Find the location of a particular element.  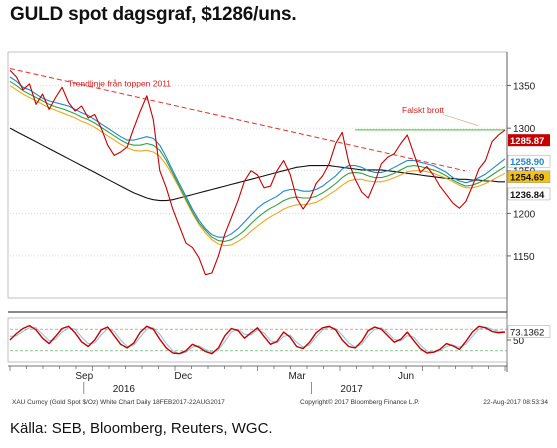

y-tick-label: 1350 is located at coordinates (524, 87).